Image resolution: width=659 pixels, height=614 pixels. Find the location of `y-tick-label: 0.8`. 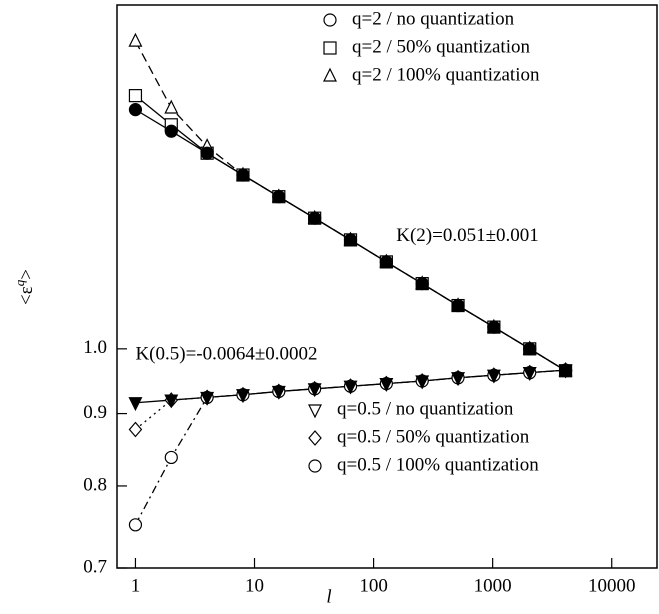

y-tick-label: 0.8 is located at coordinates (95, 484).